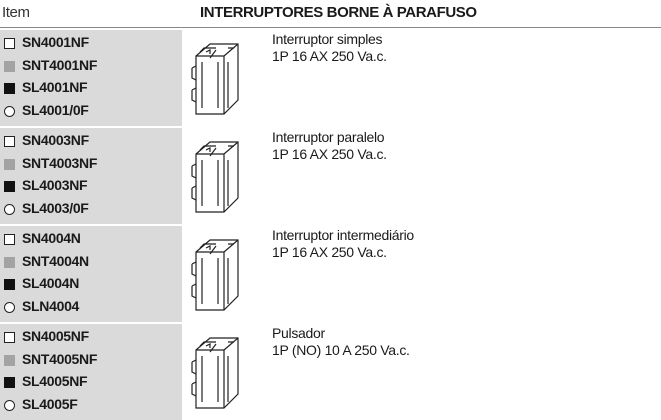 Image resolution: width=661 pixels, height=420 pixels. Describe the element at coordinates (51, 238) in the screenshot. I see `item-code: SN4004N` at that location.